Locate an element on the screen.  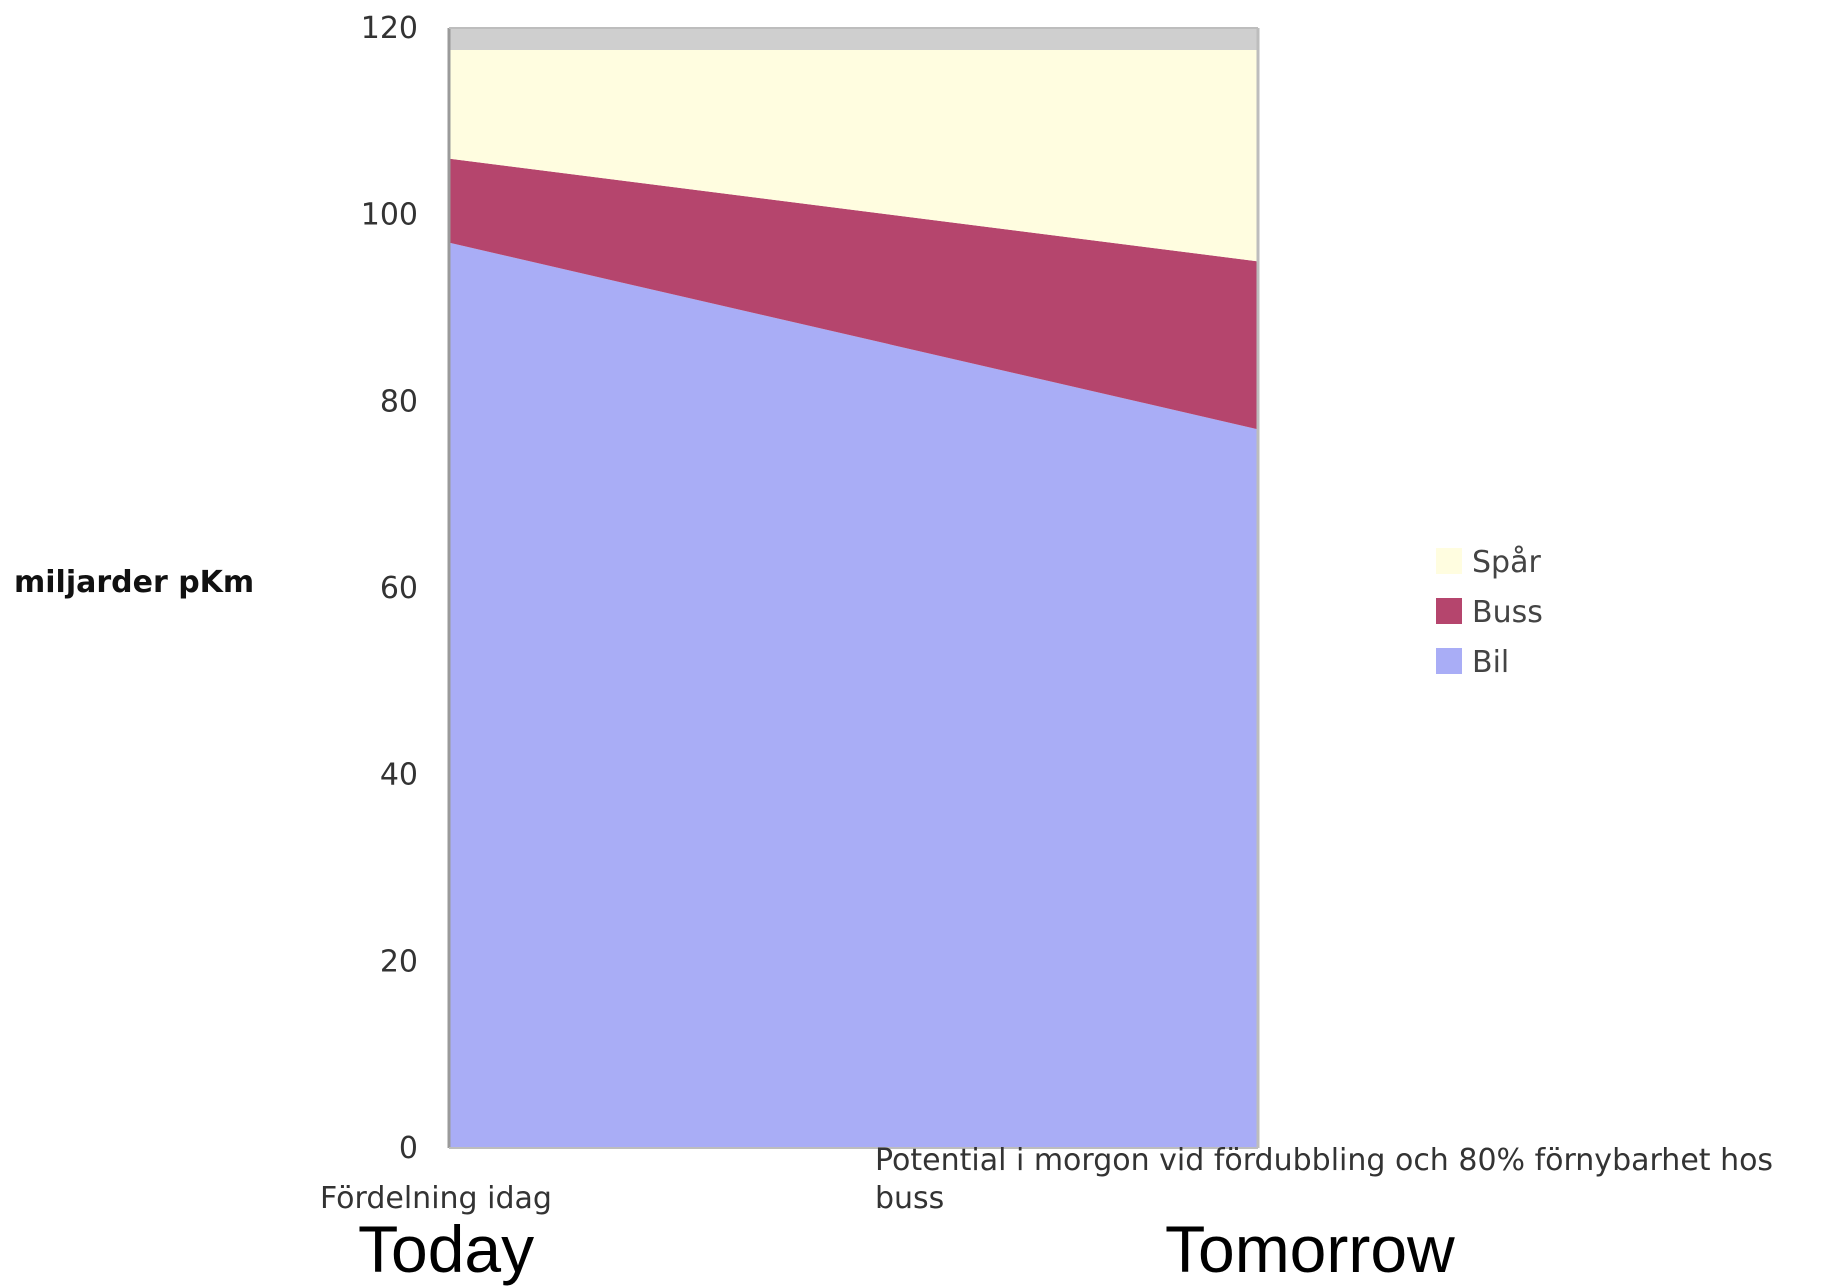
legend-swatch-buss is located at coordinates (1449, 611).